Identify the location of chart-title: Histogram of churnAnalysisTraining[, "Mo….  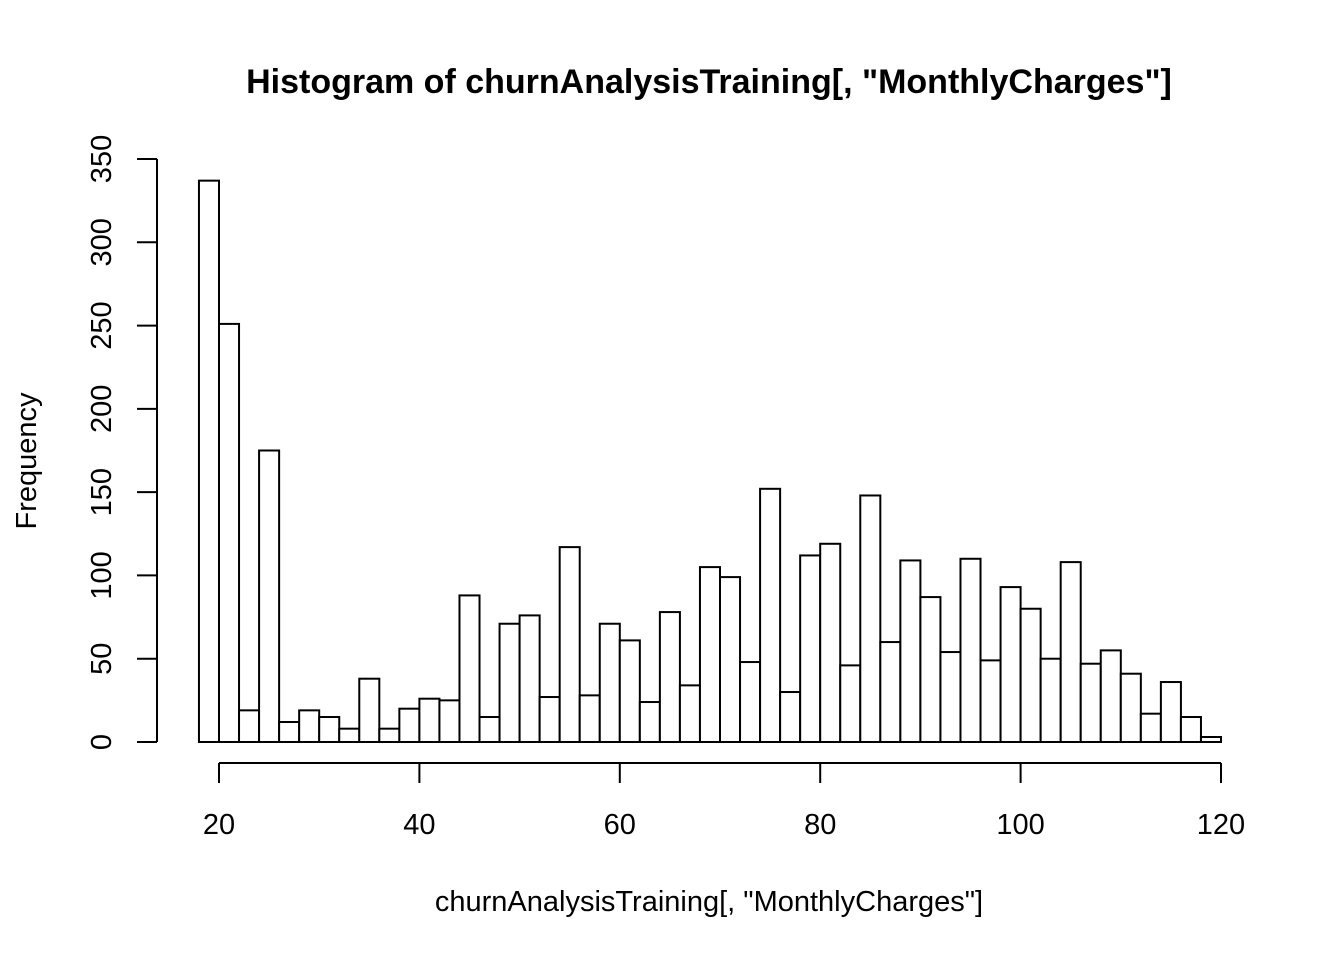
(709, 82).